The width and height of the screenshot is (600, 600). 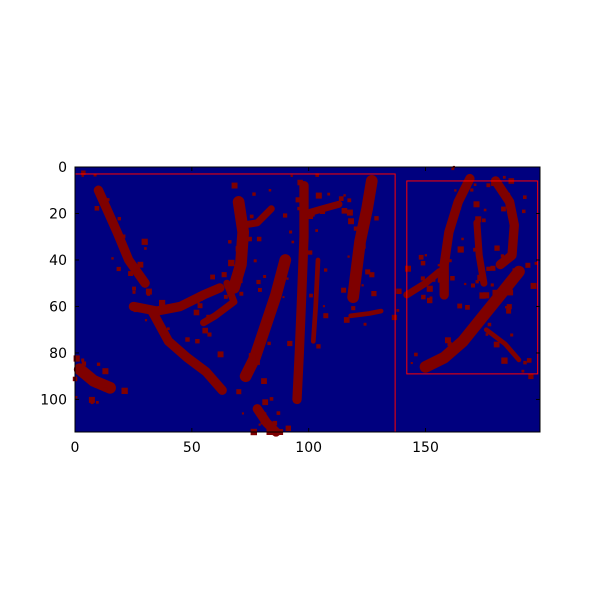 I want to click on x-tick-label: 0, so click(x=75, y=448).